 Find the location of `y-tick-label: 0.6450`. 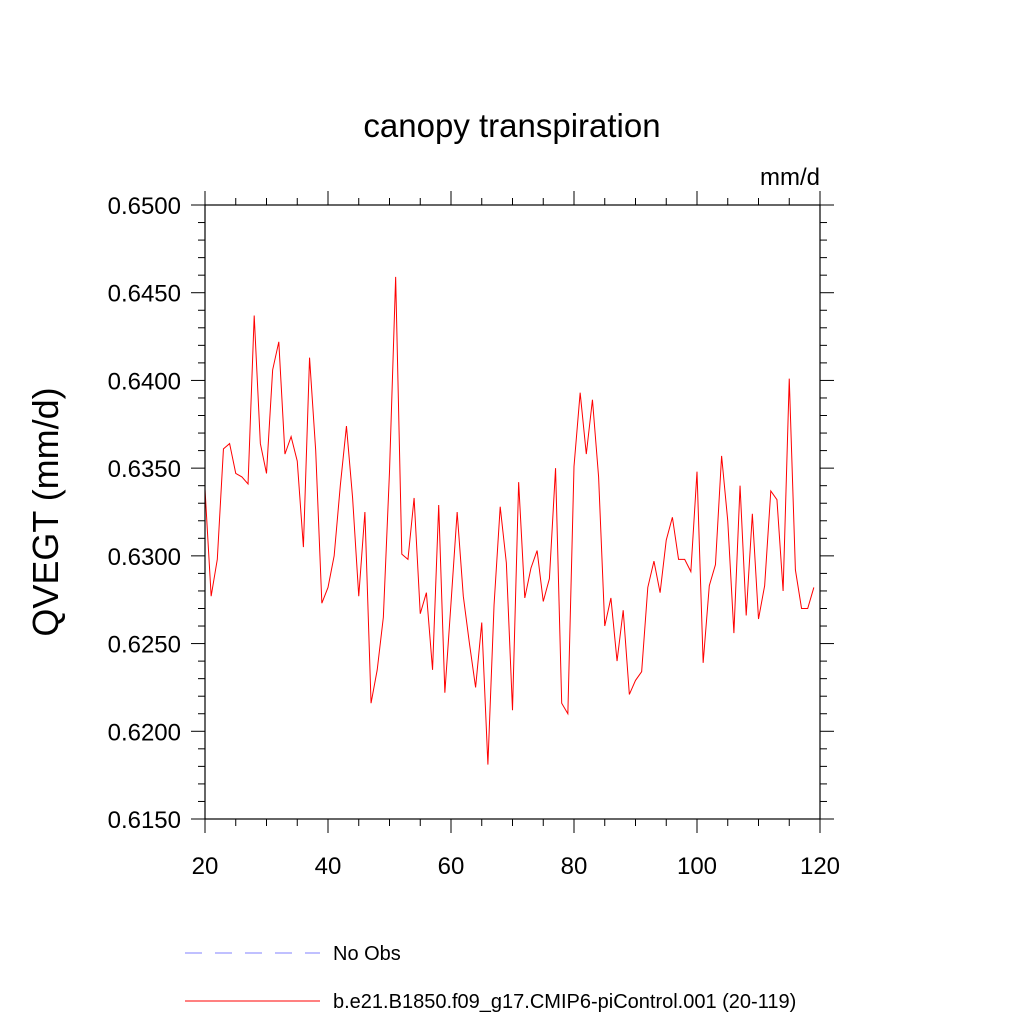

y-tick-label: 0.6450 is located at coordinates (144, 294).